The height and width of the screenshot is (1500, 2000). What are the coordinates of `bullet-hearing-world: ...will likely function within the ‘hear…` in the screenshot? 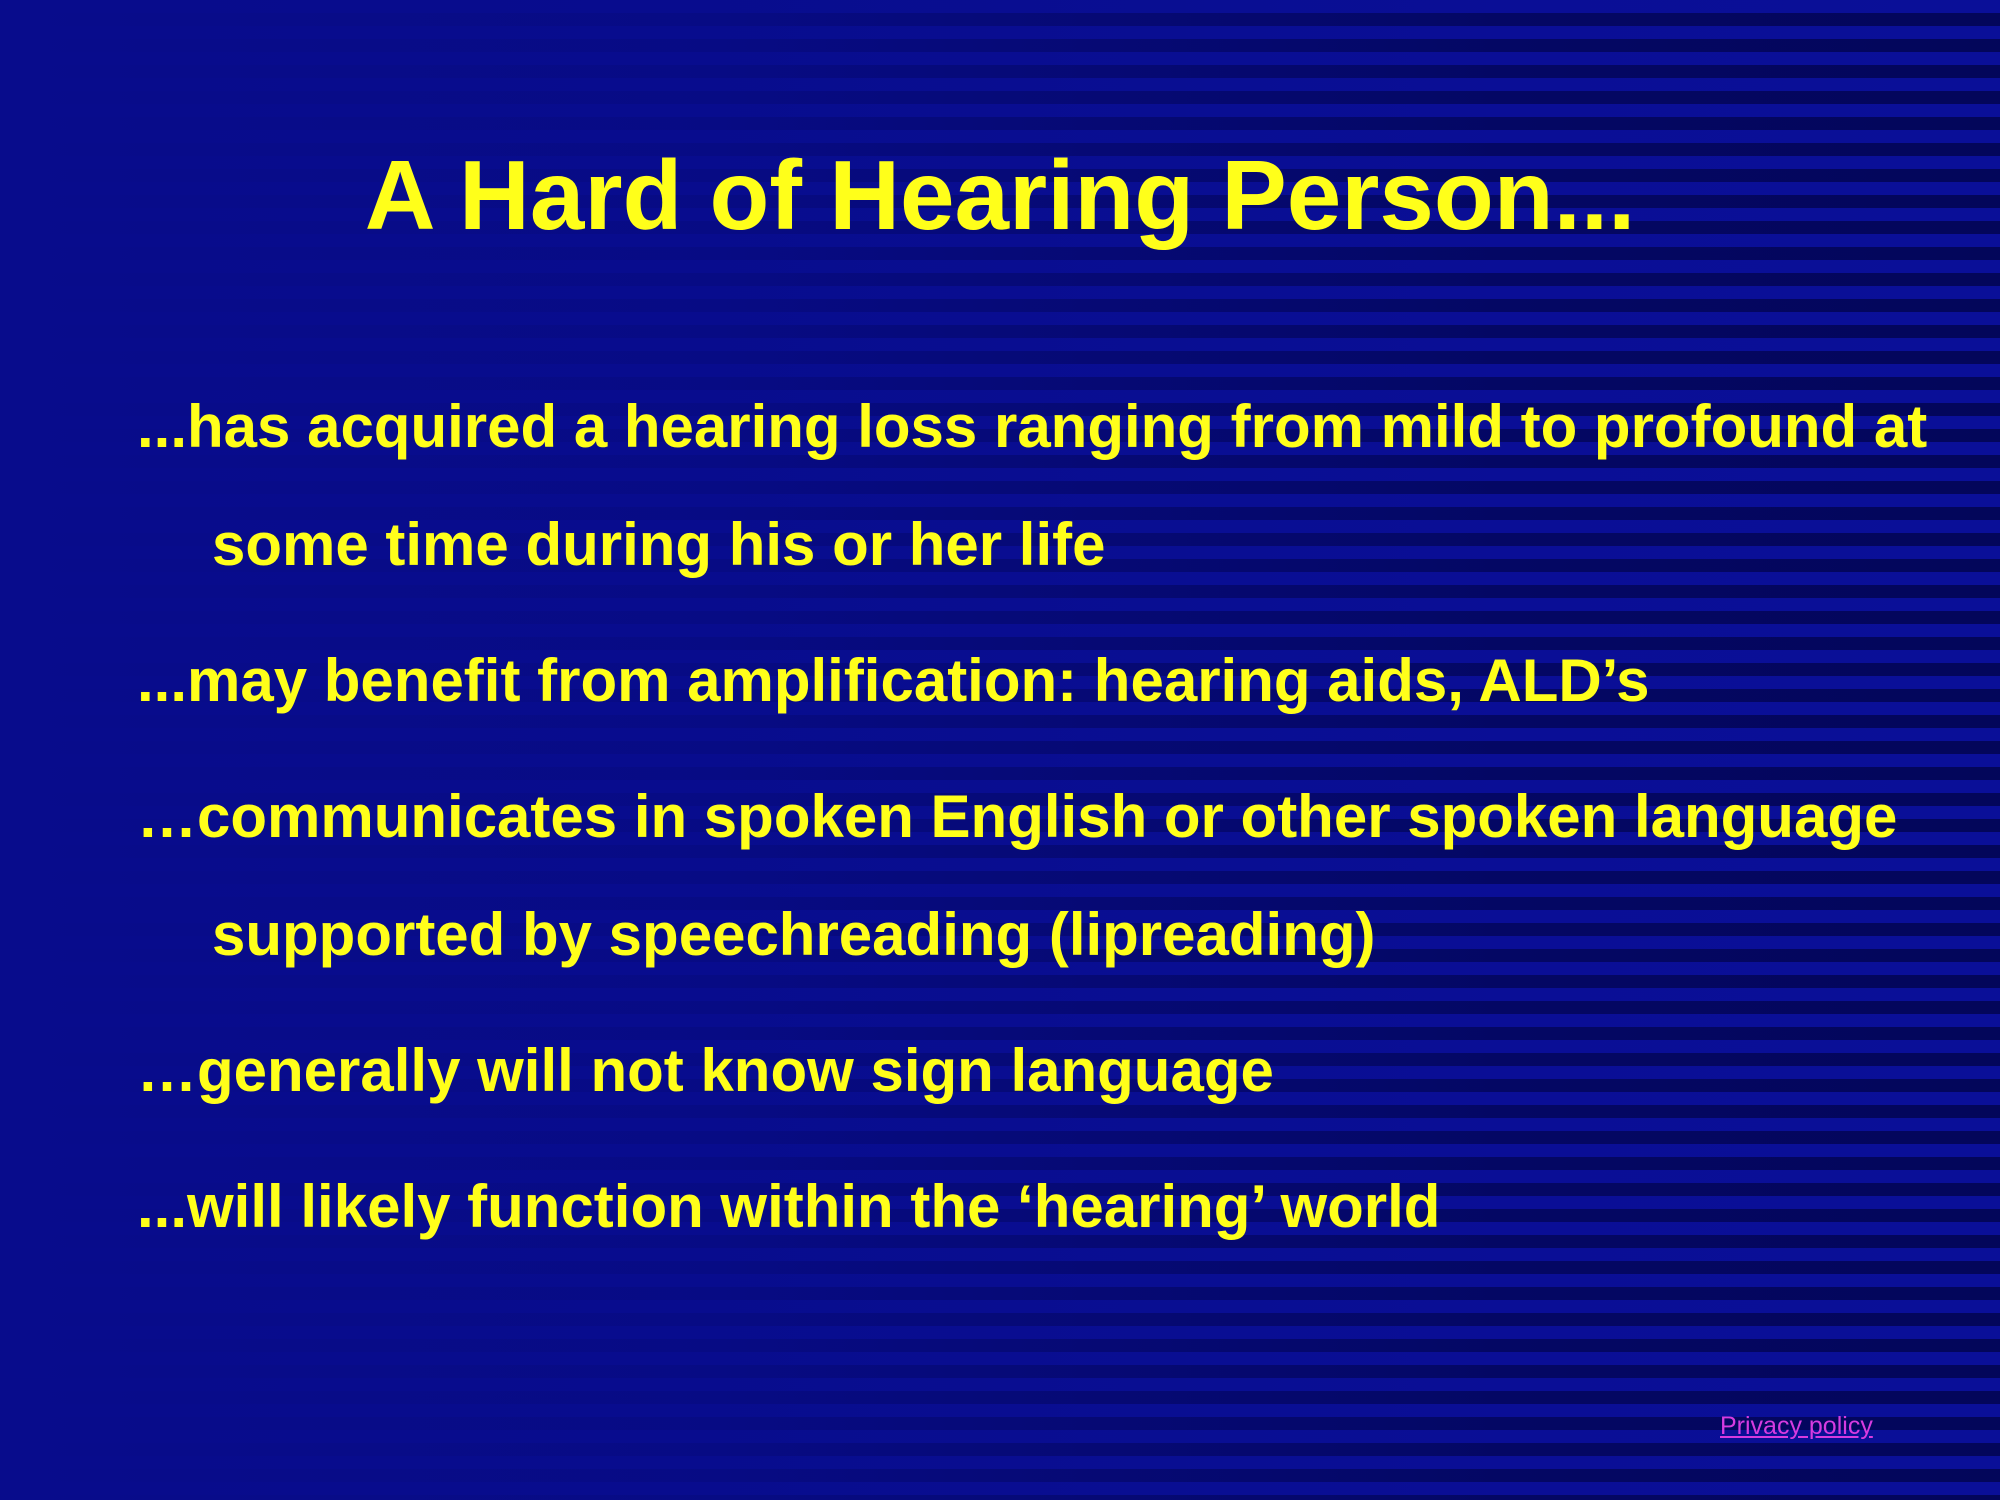 It's located at (789, 1206).